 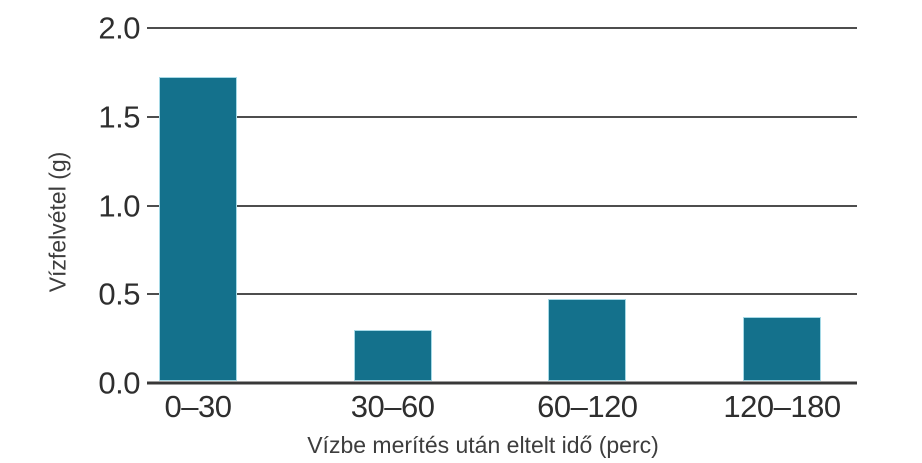 I want to click on y-tick-label: 1.5, so click(x=119, y=117).